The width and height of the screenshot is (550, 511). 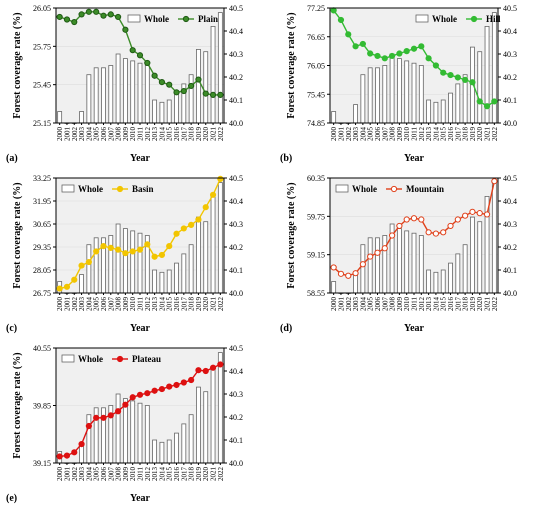 What do you see at coordinates (236, 178) in the screenshot?
I see `right-tick-label: 40.5` at bounding box center [236, 178].